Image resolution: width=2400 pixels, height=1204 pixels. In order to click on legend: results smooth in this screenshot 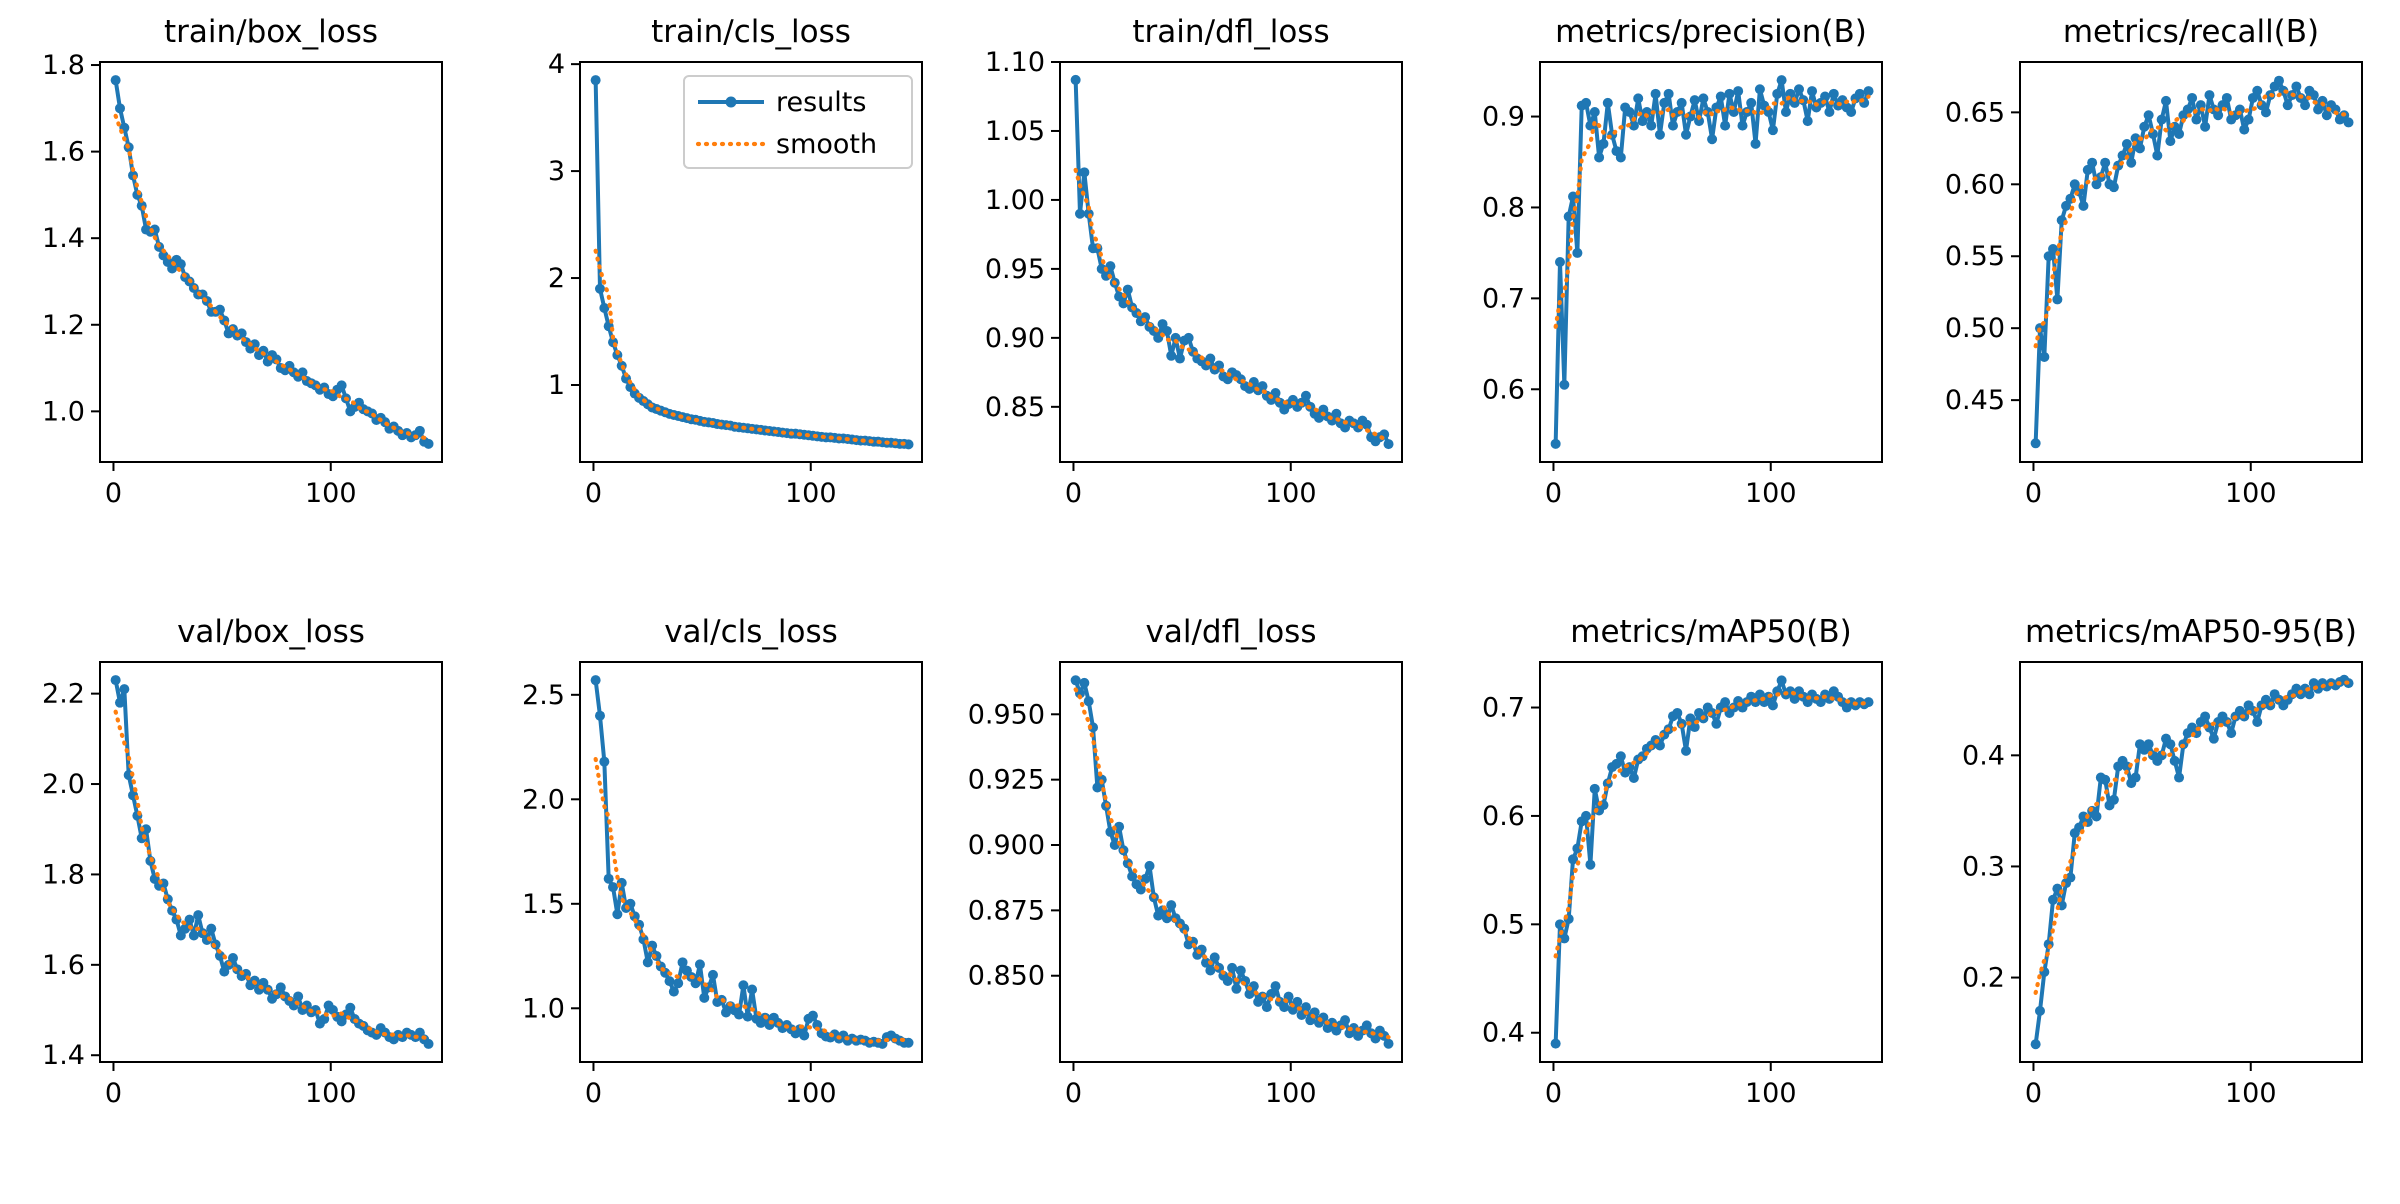, I will do `click(798, 122)`.